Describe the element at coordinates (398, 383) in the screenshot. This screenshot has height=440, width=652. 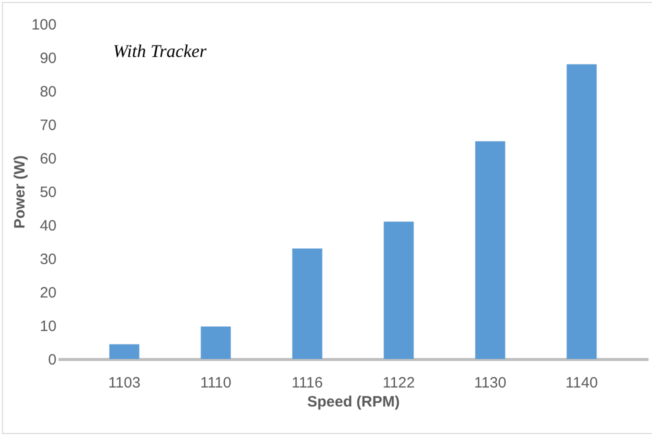
I see `x-tick-label: 1122` at that location.